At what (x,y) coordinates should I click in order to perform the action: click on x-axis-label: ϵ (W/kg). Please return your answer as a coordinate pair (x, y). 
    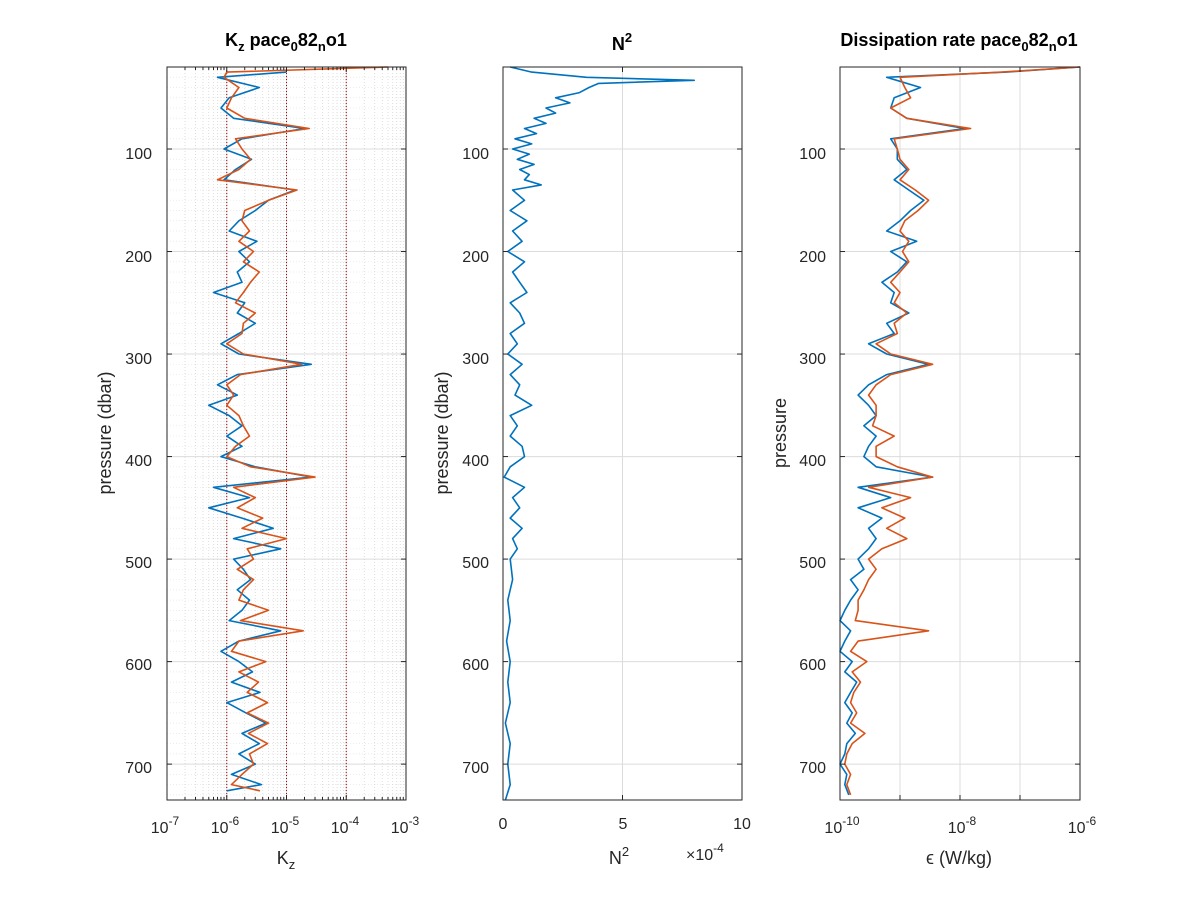
    Looking at the image, I should click on (959, 858).